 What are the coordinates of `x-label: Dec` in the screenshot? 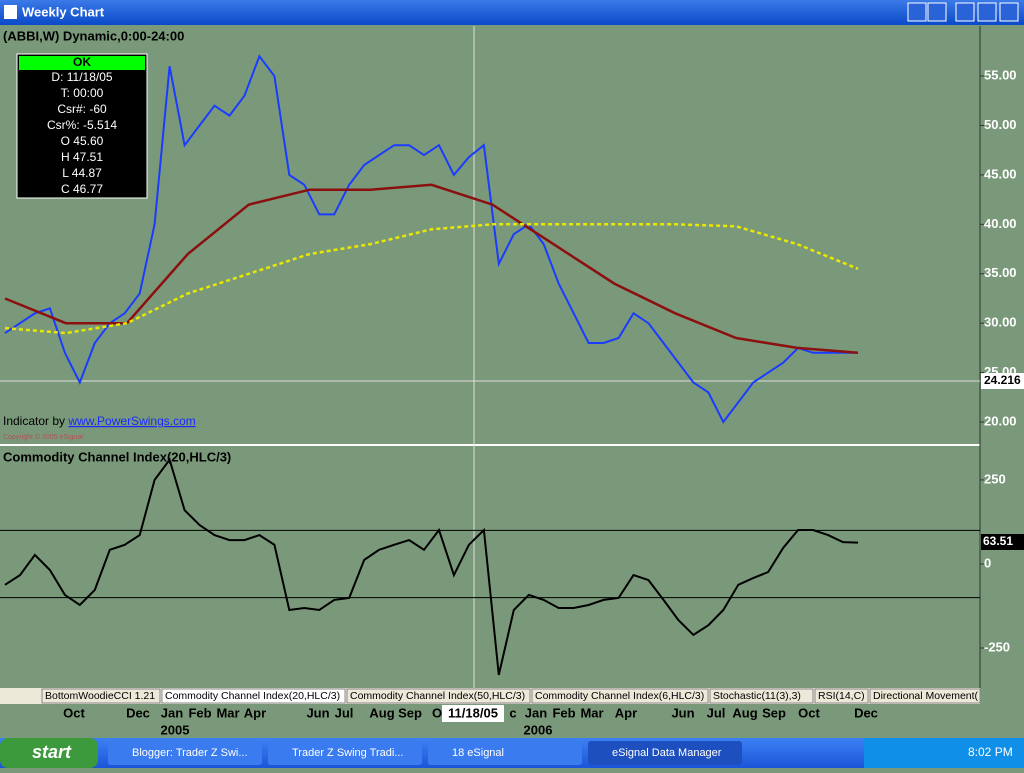 It's located at (138, 712).